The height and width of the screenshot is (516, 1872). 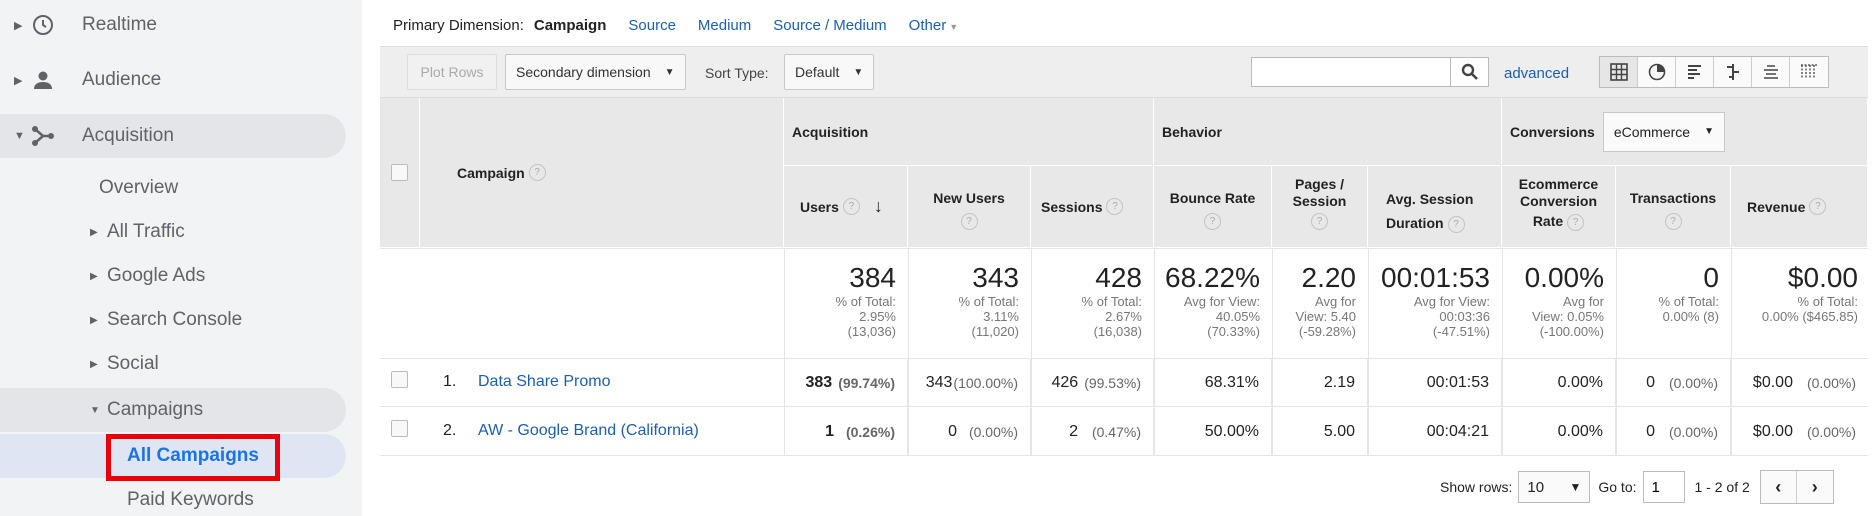 I want to click on cell-users: 383 (99.74%), so click(x=846, y=383).